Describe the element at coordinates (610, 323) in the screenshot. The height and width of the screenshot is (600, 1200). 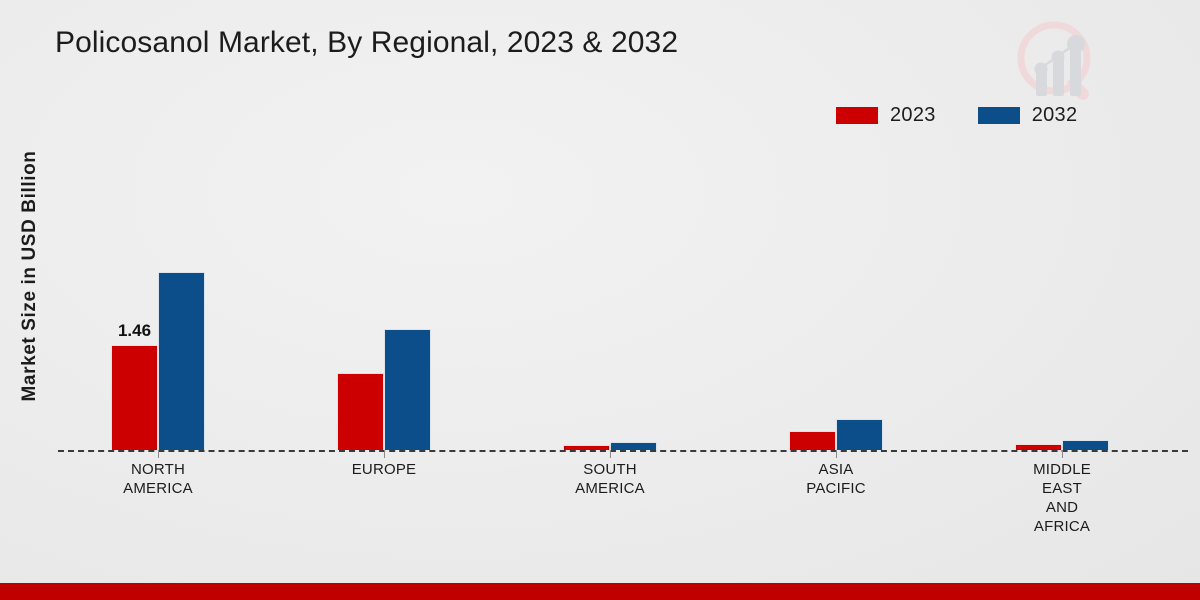
I see `bar-group-south-america: SOUTH AMERICA` at that location.